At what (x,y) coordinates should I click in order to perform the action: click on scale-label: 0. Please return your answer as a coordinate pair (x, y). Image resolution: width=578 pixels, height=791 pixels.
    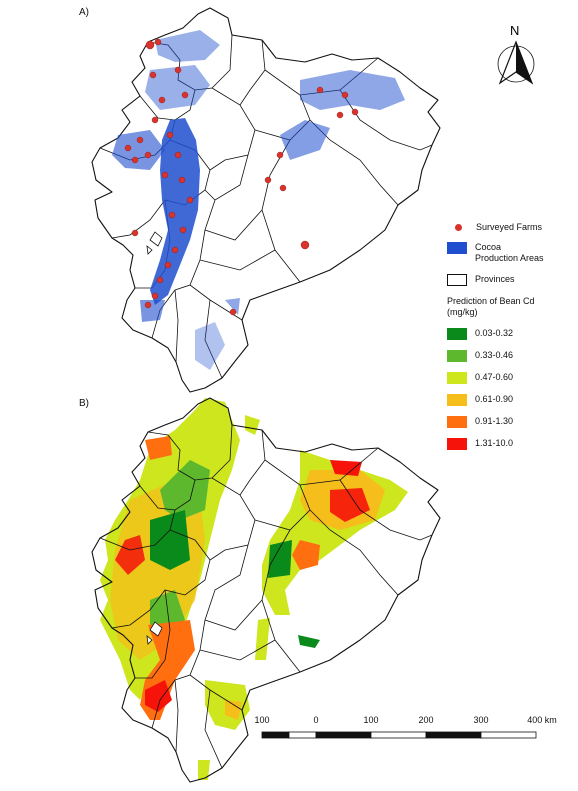
    Looking at the image, I should click on (316, 720).